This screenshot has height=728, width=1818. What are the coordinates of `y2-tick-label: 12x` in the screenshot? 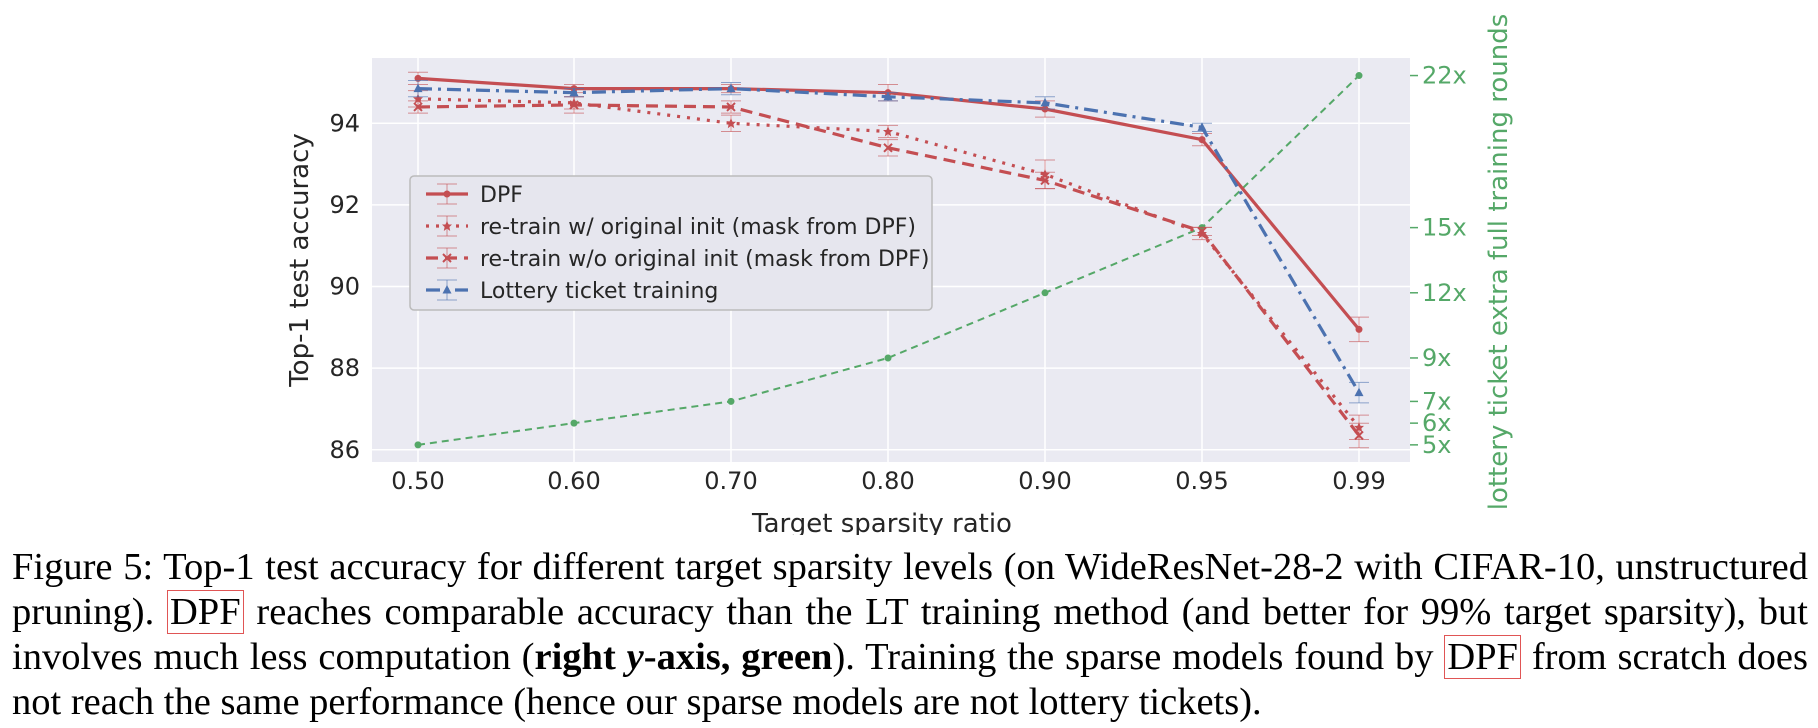 It's located at (1444, 293).